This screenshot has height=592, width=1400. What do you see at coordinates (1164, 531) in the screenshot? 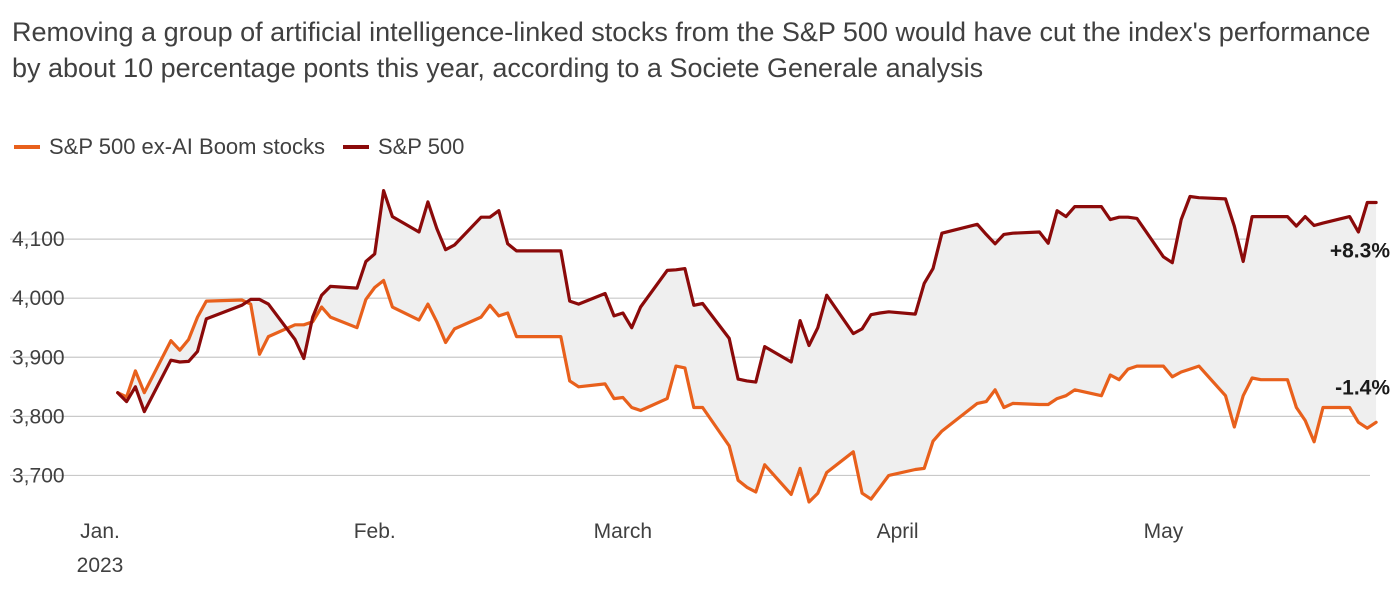
I see `x-tick-label: May` at bounding box center [1164, 531].